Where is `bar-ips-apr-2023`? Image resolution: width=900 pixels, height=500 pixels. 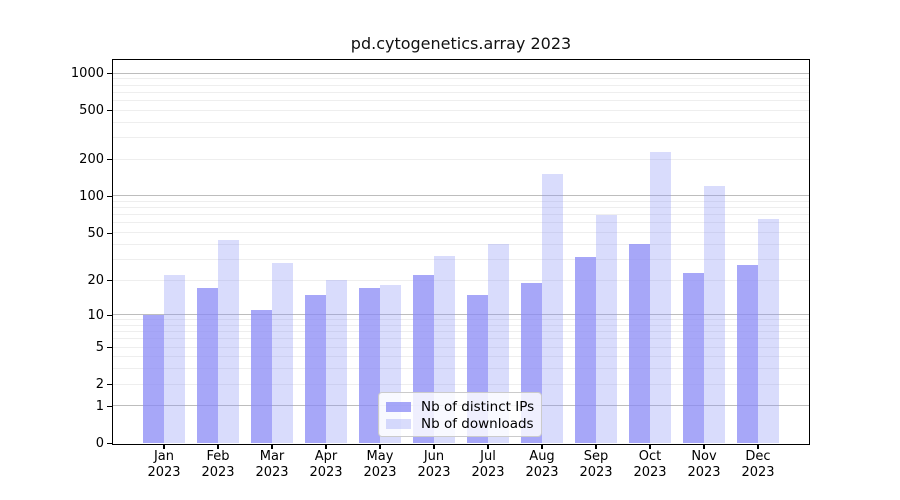 bar-ips-apr-2023 is located at coordinates (315, 368).